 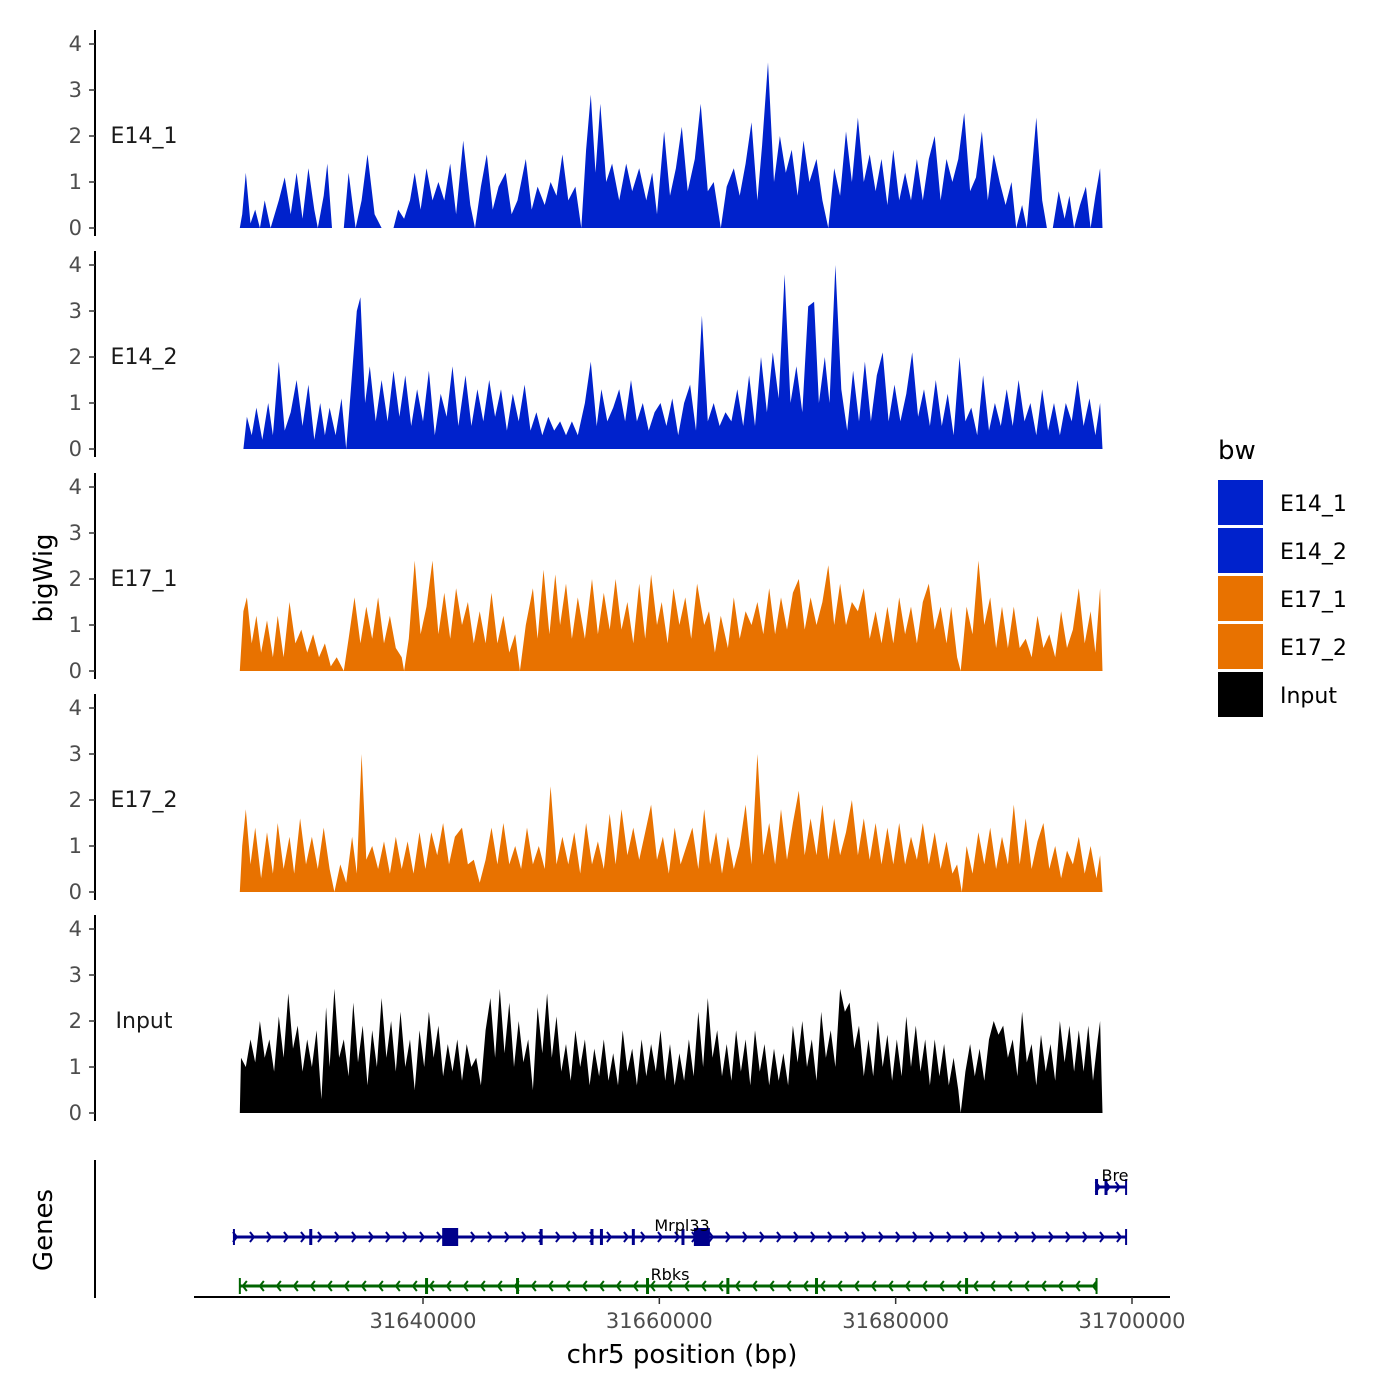 What do you see at coordinates (689, 1314) in the screenshot?
I see `x-axis: 31640000 31660000 31680000 31700000` at bounding box center [689, 1314].